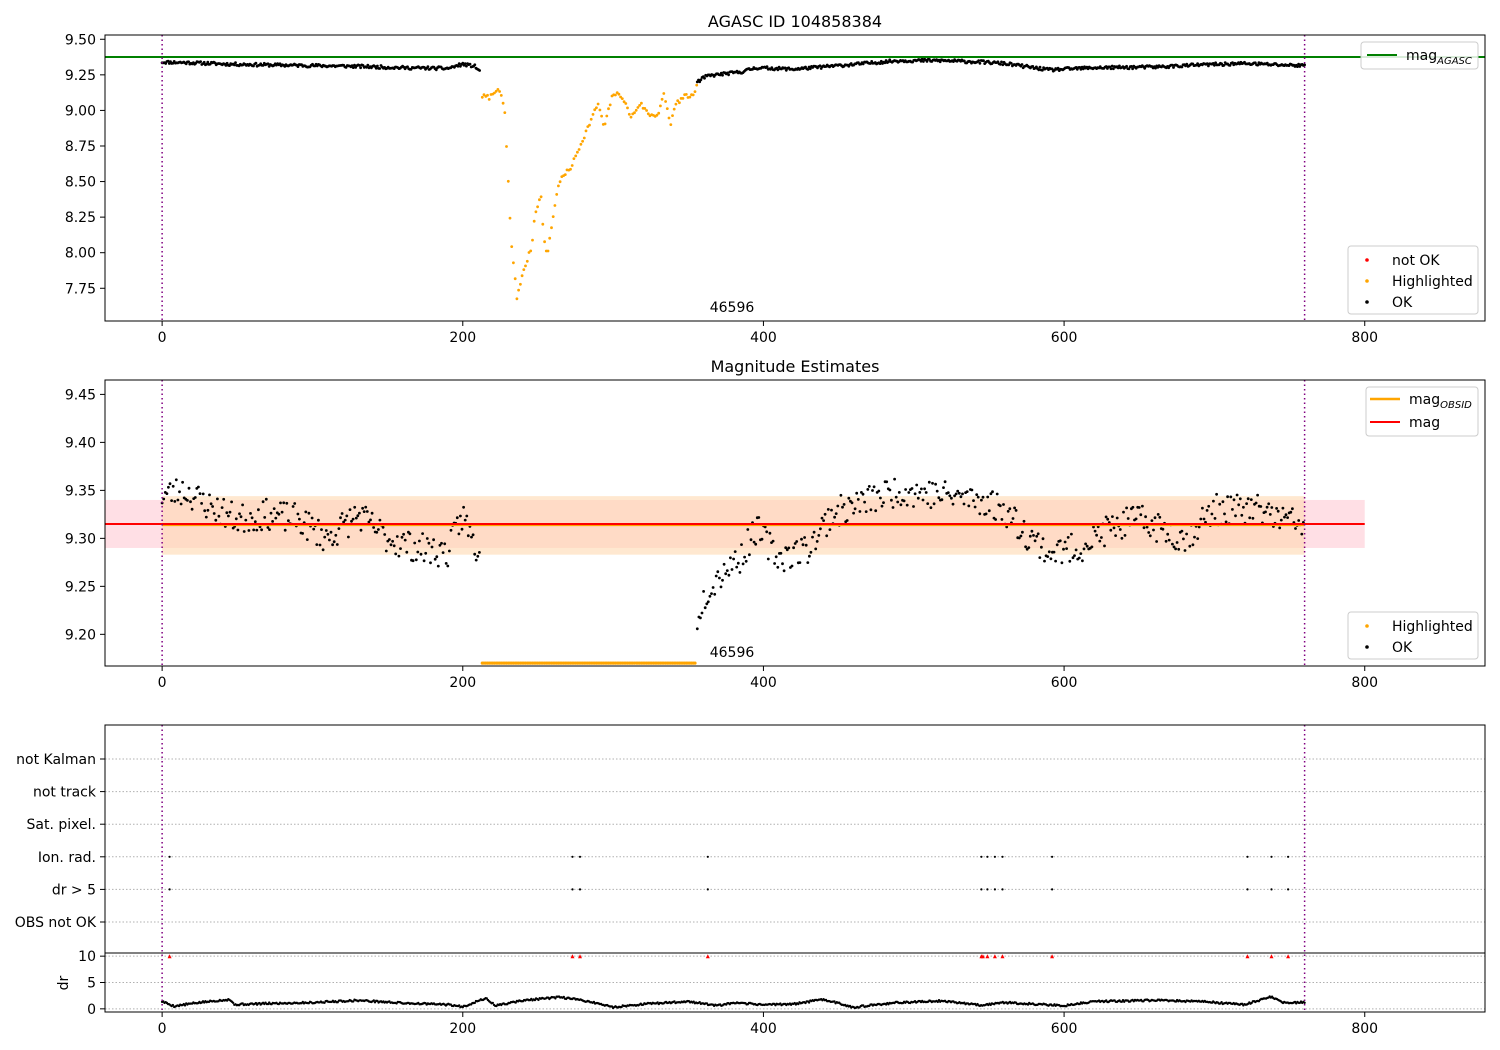 Image resolution: width=1500 pixels, height=1050 pixels. What do you see at coordinates (91, 983) in the screenshot?
I see `dr-y-ticks: 0 5 10` at bounding box center [91, 983].